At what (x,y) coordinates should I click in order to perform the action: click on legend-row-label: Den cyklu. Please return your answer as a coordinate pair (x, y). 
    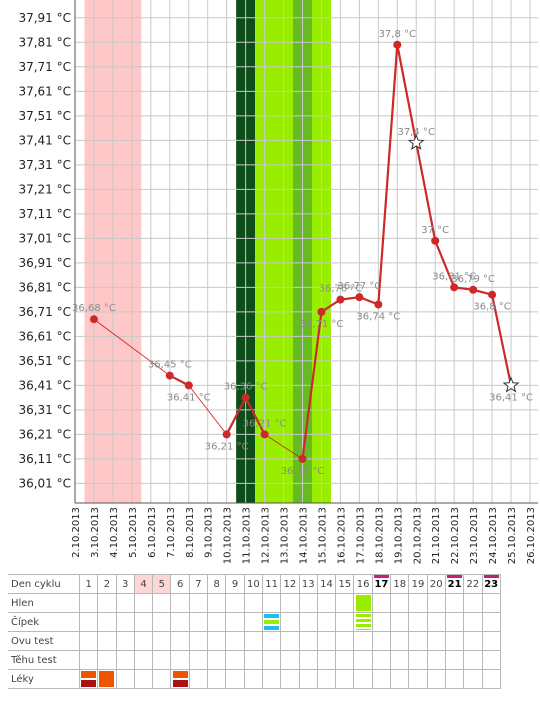
    Looking at the image, I should click on (44, 584).